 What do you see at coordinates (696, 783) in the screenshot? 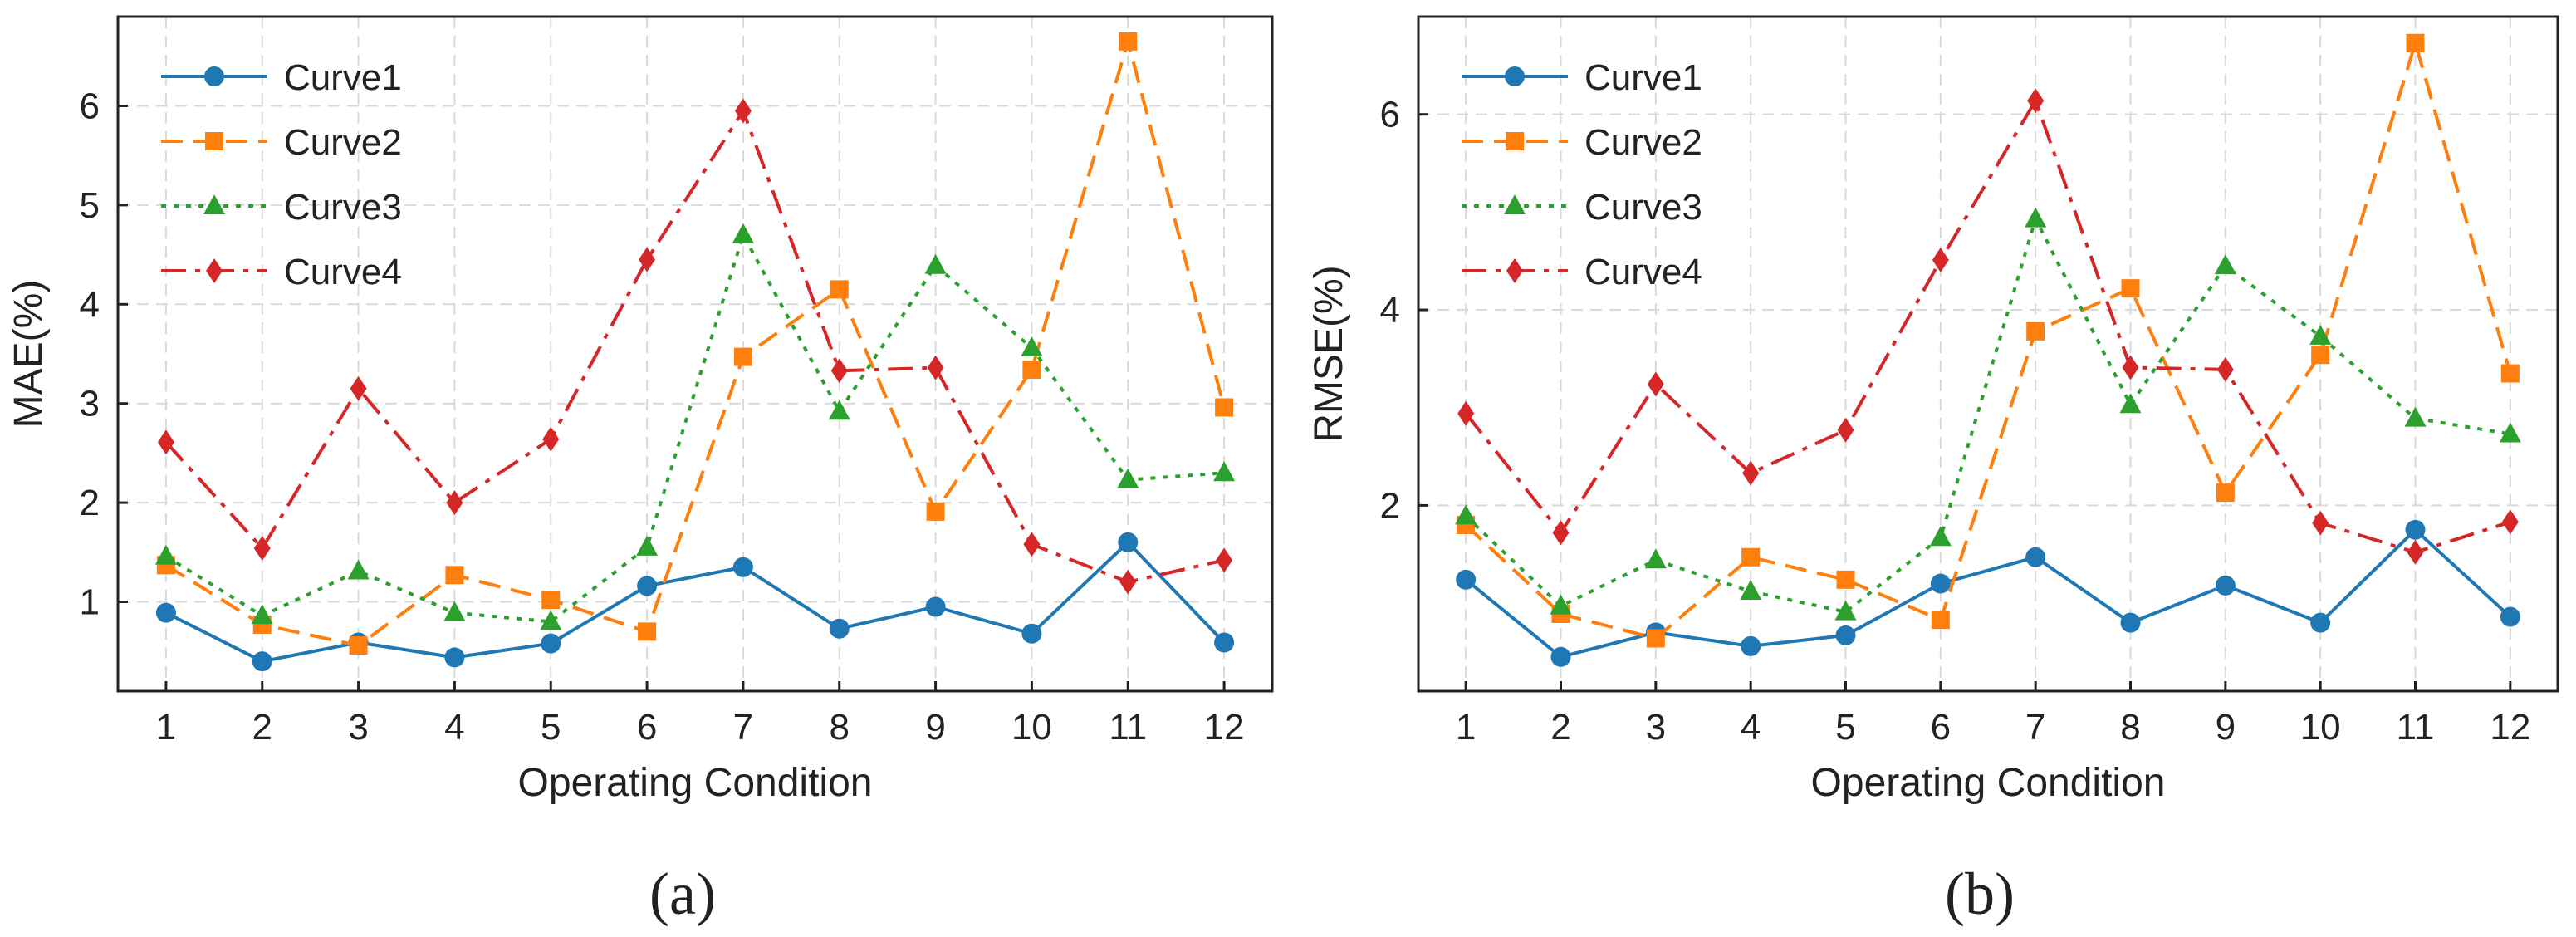
I see `x-axis-label: Operating Condition` at bounding box center [696, 783].